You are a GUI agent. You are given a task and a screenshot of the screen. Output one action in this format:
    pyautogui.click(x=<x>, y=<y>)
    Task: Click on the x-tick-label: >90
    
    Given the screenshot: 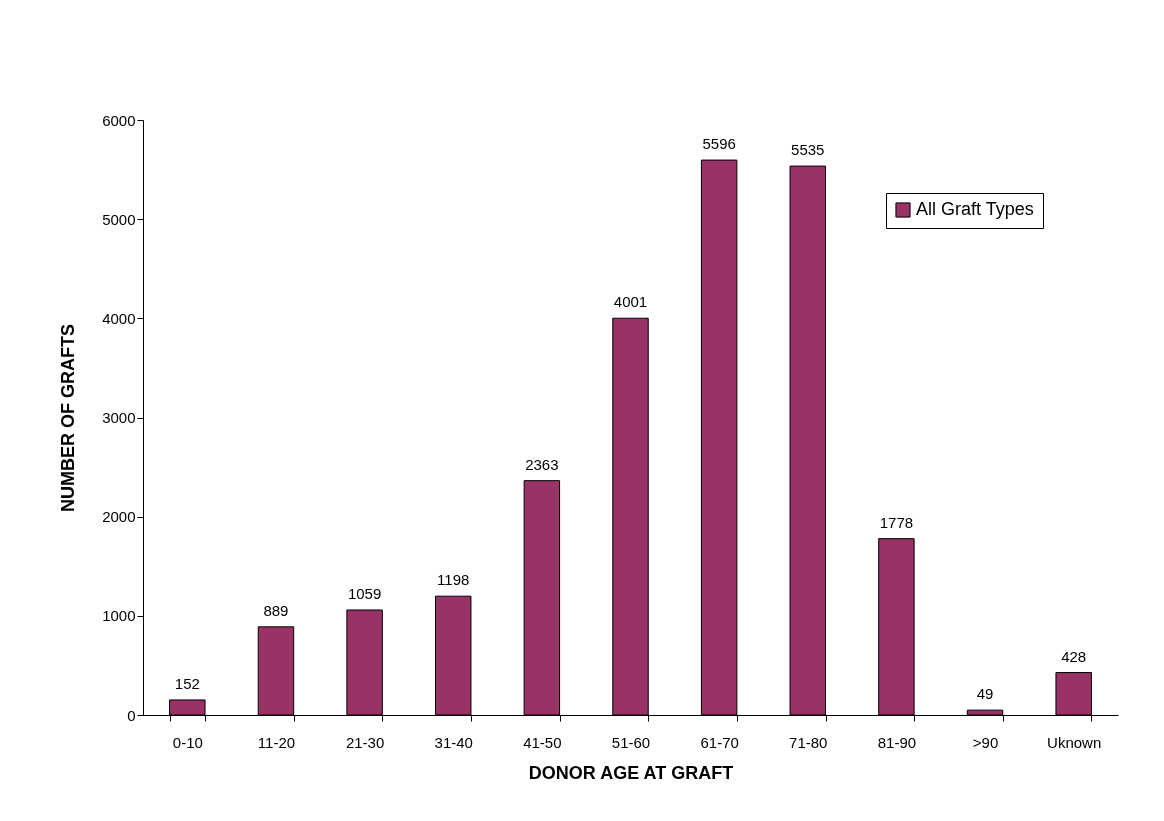 What is the action you would take?
    pyautogui.click(x=985, y=742)
    